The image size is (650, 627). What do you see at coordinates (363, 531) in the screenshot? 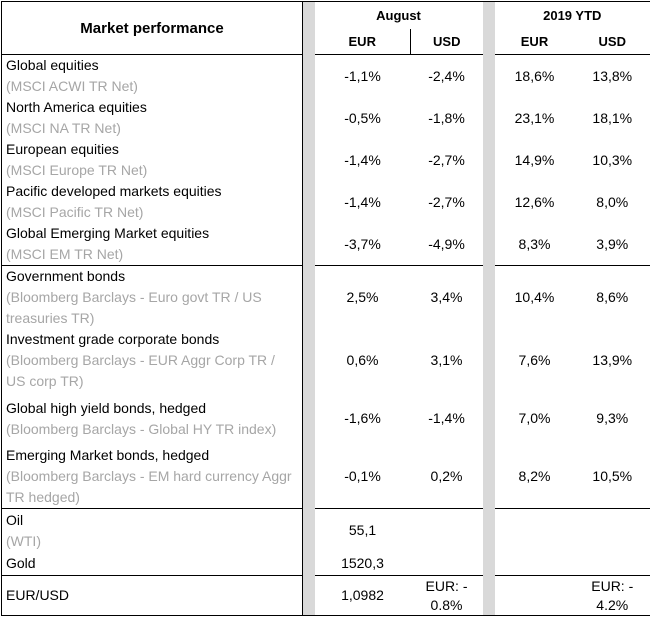
I see `oil-value: 55,1` at bounding box center [363, 531].